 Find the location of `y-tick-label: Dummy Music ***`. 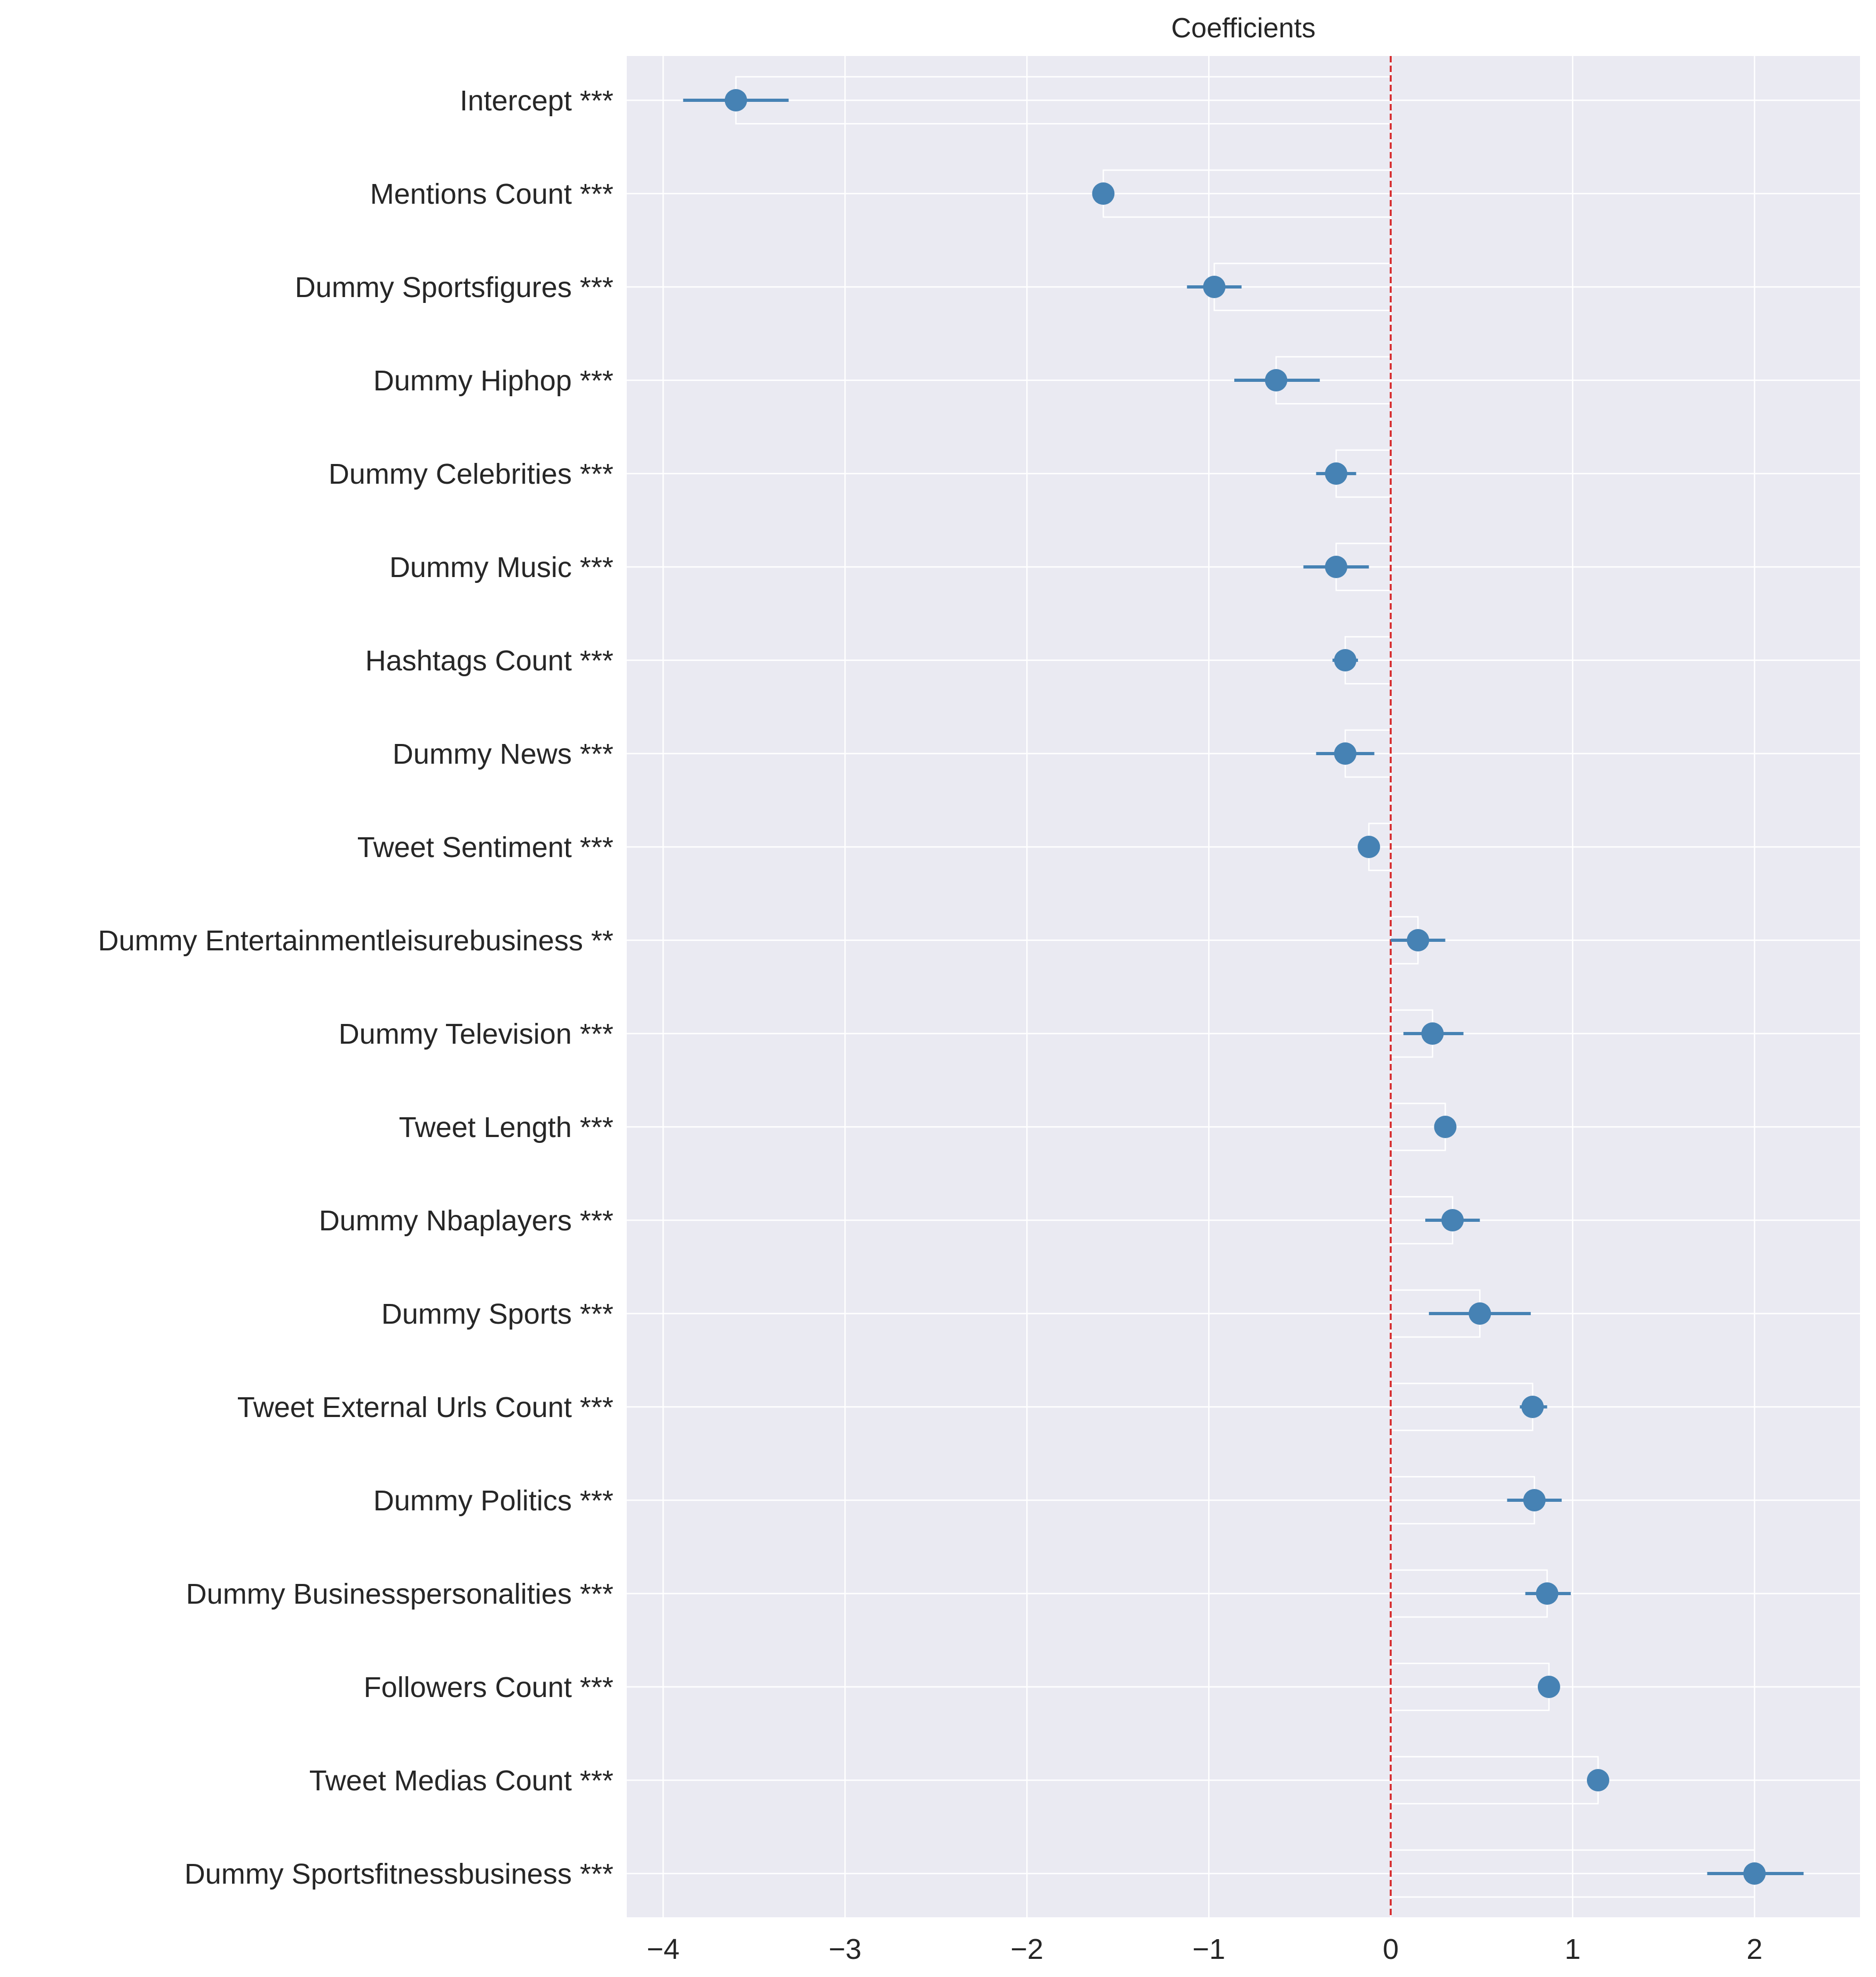

y-tick-label: Dummy Music *** is located at coordinates (501, 567).